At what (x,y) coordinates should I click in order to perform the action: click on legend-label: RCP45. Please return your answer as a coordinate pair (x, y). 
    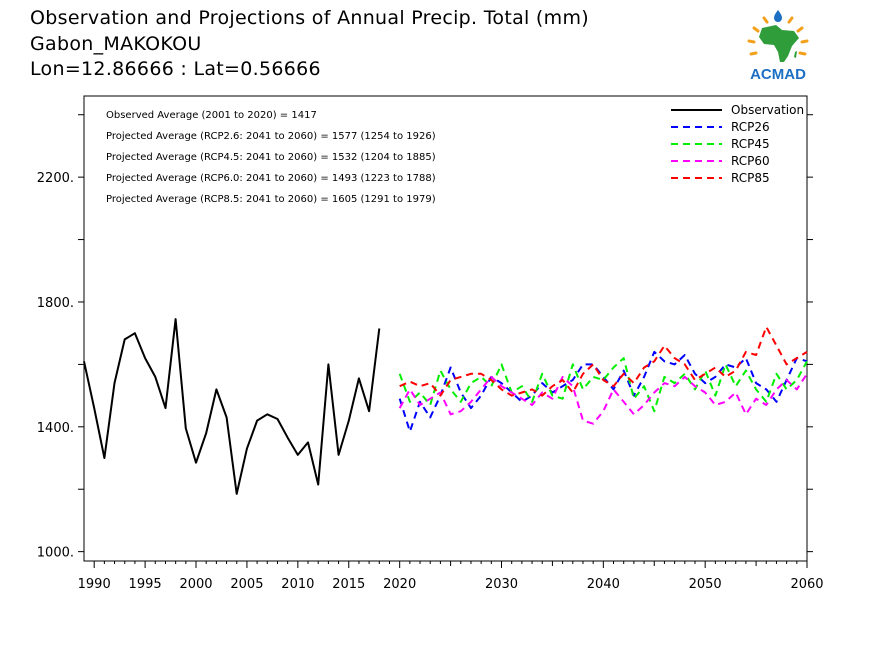
    Looking at the image, I should click on (750, 144).